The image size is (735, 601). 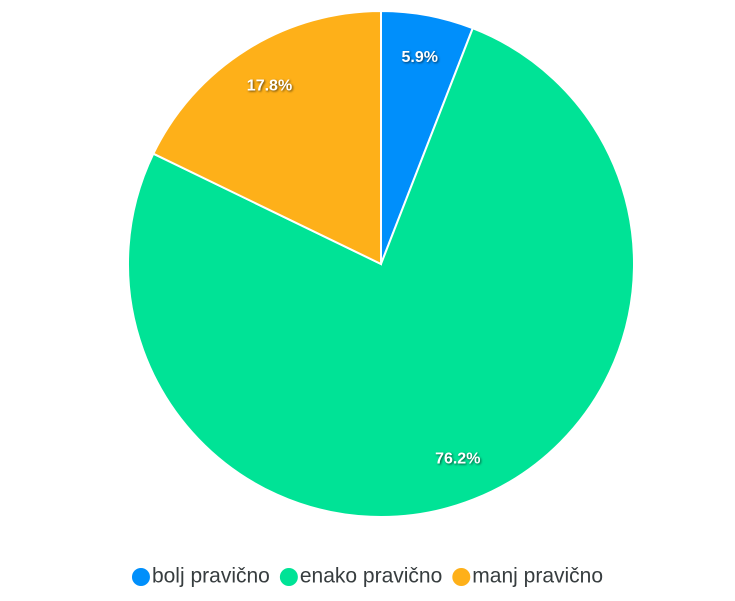 What do you see at coordinates (266, 137) in the screenshot?
I see `pie-slice` at bounding box center [266, 137].